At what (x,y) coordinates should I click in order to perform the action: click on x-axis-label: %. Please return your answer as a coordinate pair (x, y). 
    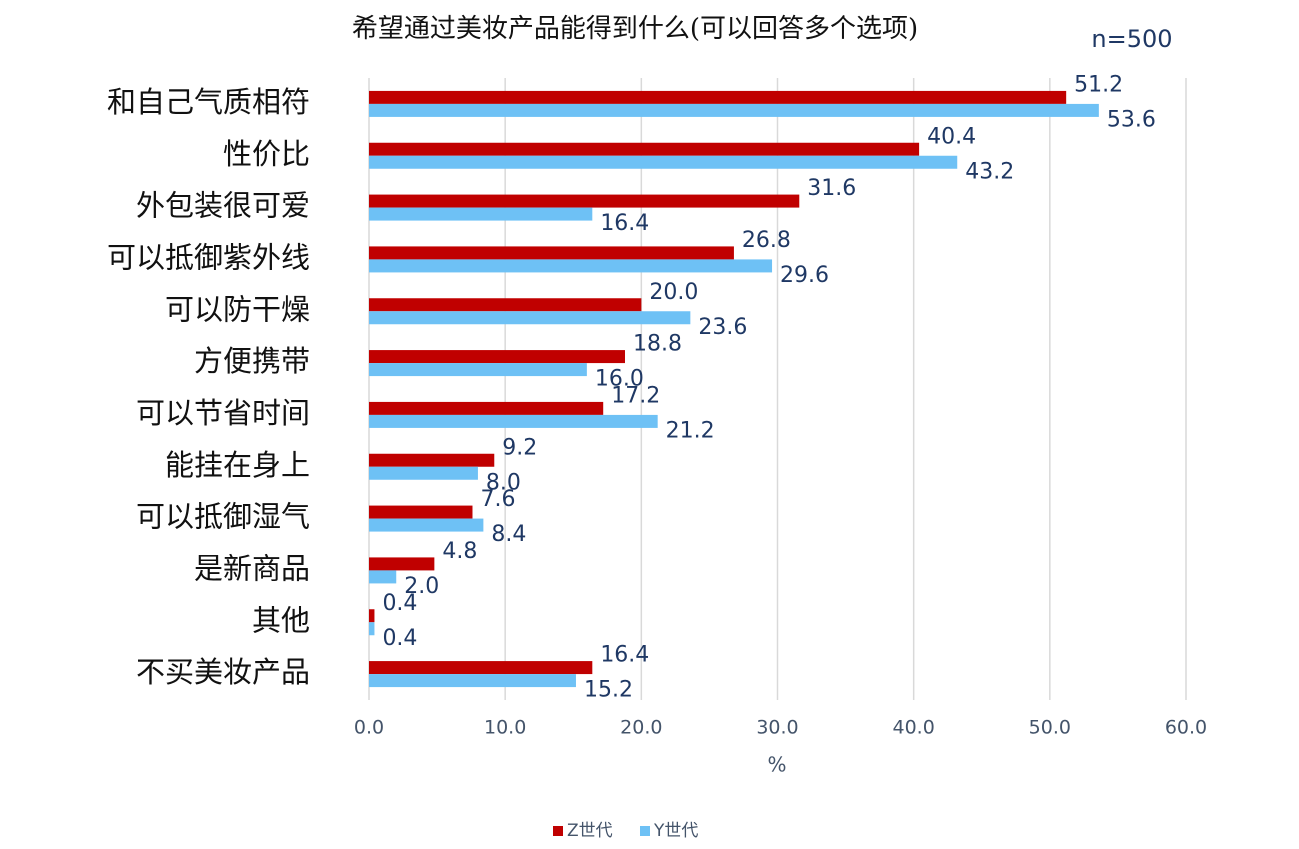
    Looking at the image, I should click on (776, 765).